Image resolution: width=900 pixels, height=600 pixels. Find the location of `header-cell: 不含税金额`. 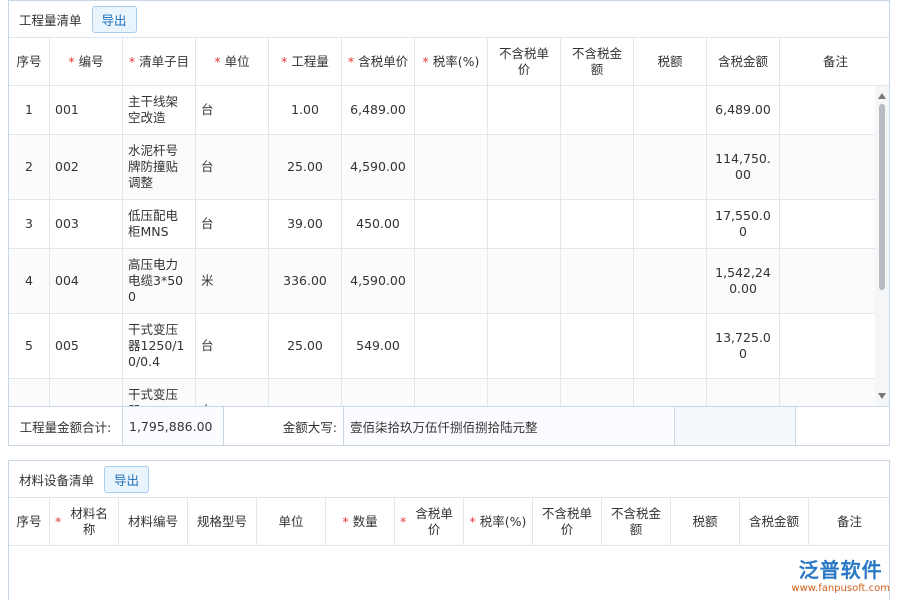

header-cell: 不含税金额 is located at coordinates (636, 522).